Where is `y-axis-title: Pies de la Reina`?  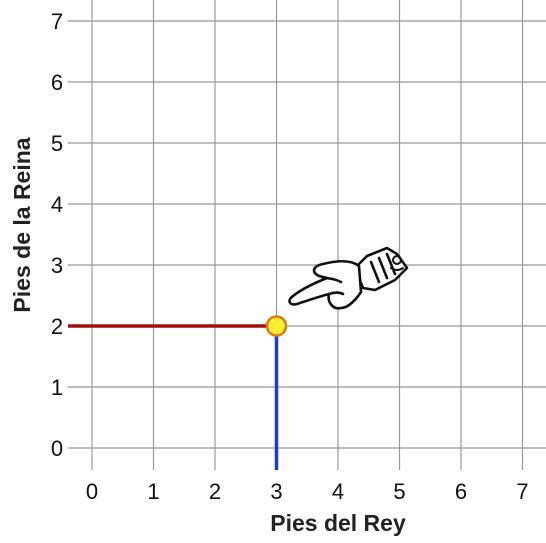
y-axis-title: Pies de la Reina is located at coordinates (22, 224).